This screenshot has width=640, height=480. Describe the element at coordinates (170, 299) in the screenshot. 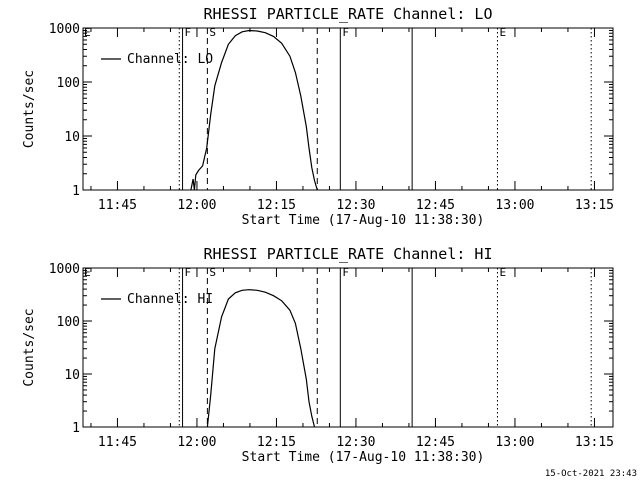

I see `legend-label-hi: Channel: HI` at that location.